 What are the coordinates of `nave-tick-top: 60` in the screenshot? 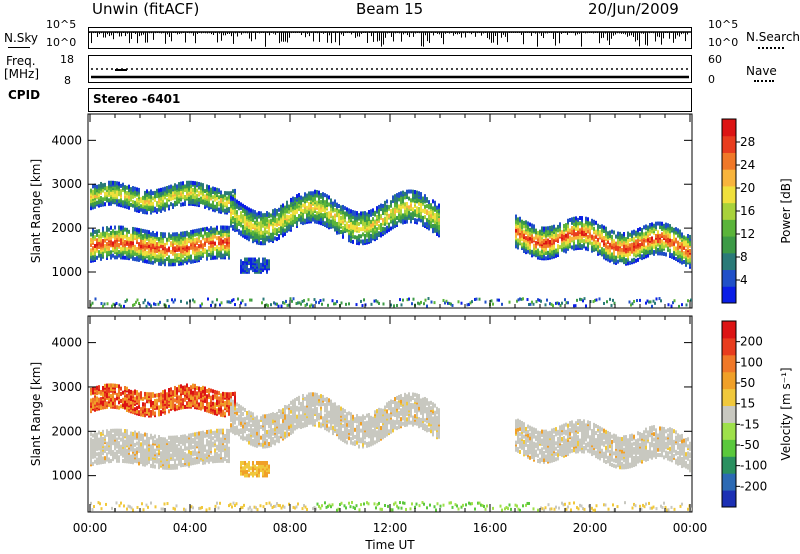 It's located at (715, 59).